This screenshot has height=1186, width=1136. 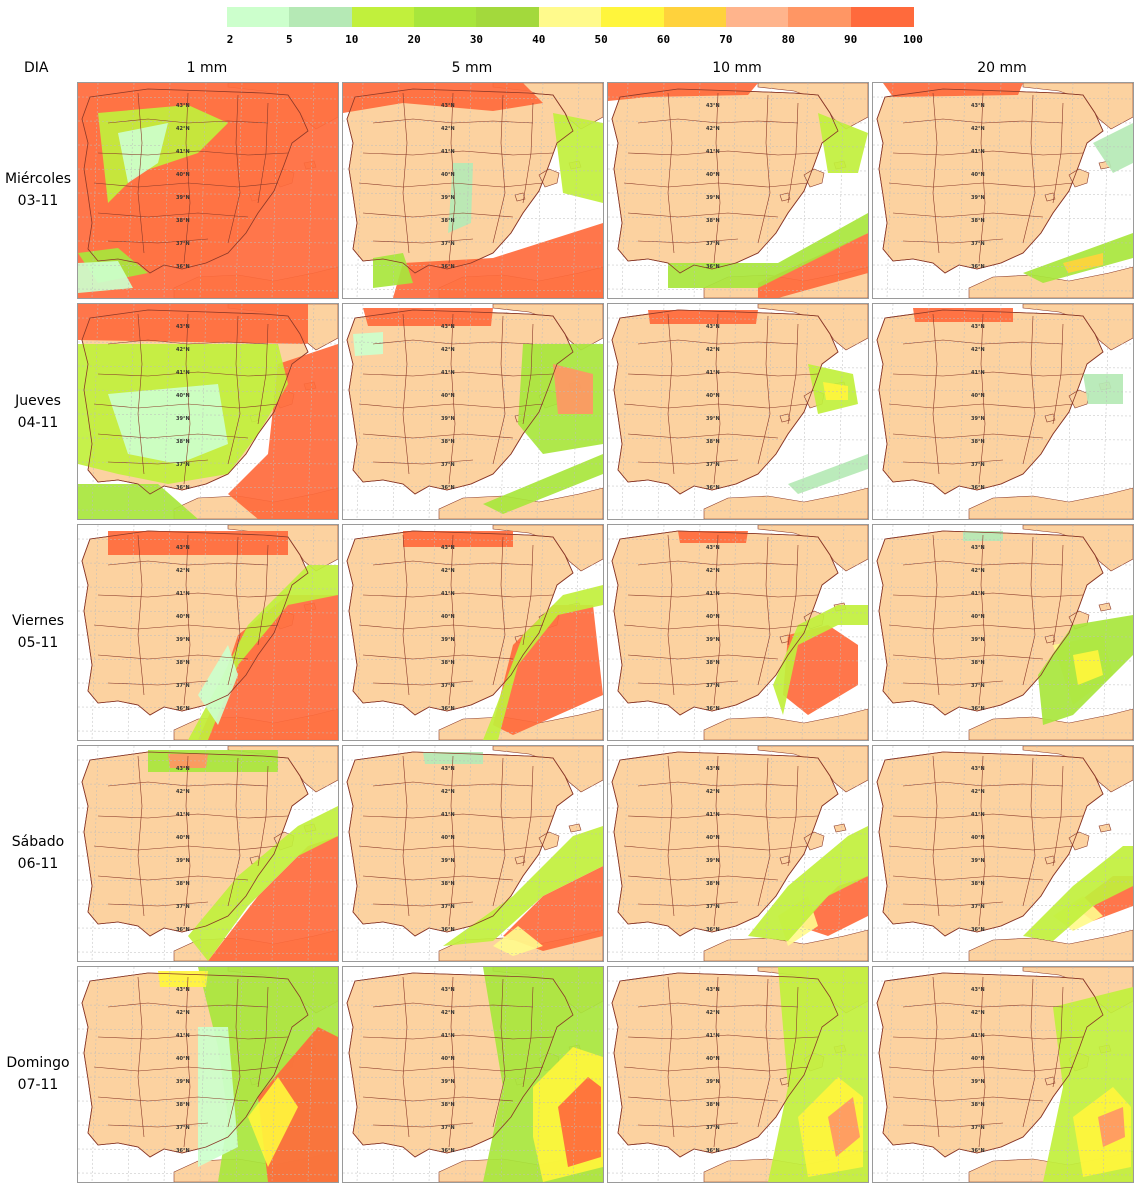 I want to click on coastline, so click(x=725, y=1065).